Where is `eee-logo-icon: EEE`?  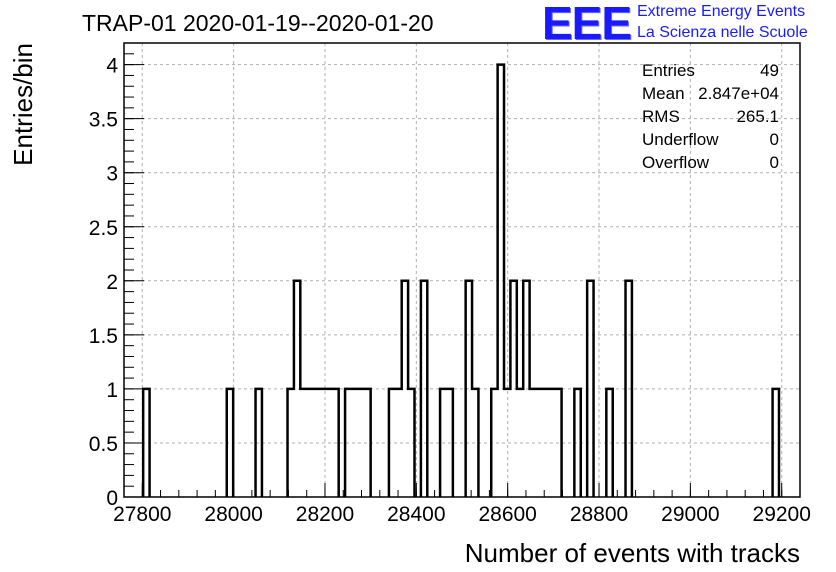 eee-logo-icon: EEE is located at coordinates (587, 24).